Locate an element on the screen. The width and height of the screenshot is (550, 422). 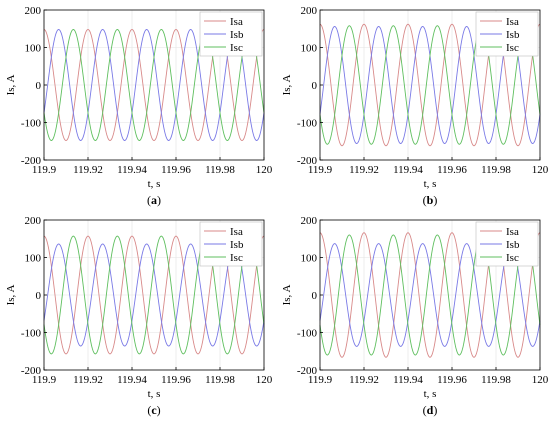
panel-label: (d) is located at coordinates (430, 410).